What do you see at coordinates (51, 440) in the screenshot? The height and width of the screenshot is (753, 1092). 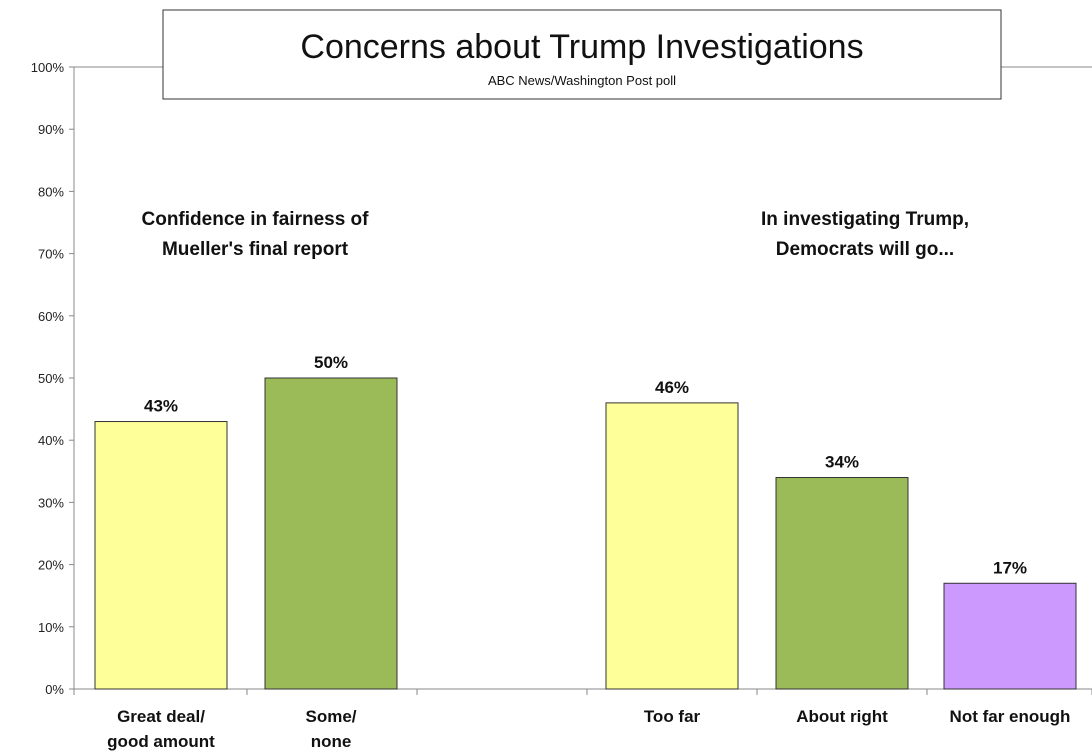 I see `y-tick-label: 40%` at bounding box center [51, 440].